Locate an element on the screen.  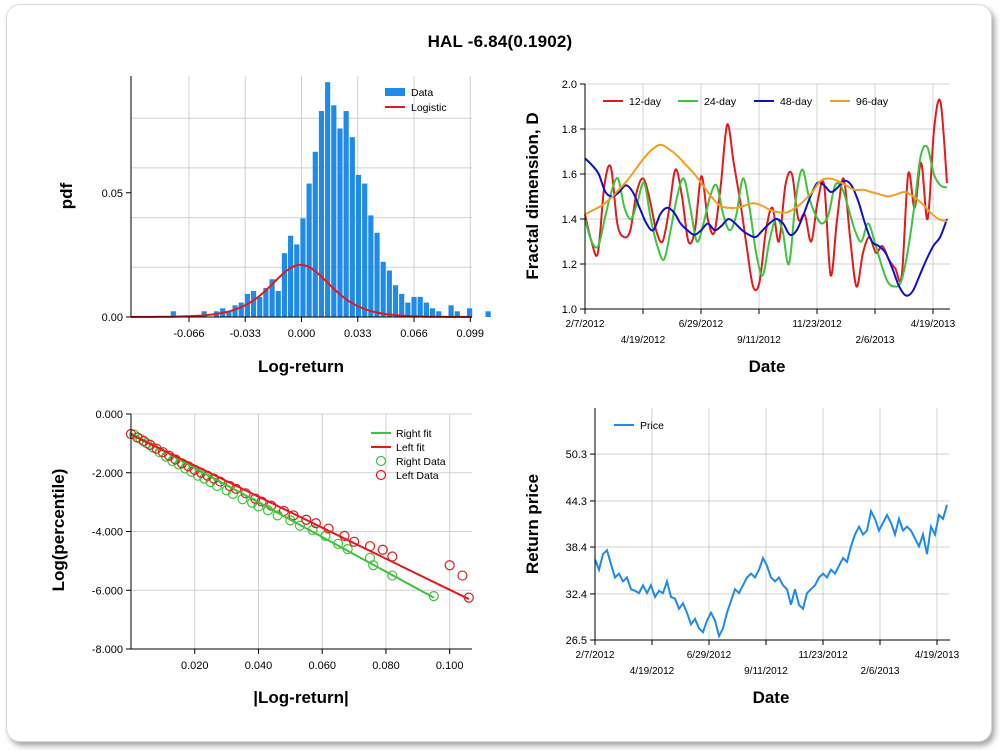
x-tick-label: 0.033 is located at coordinates (358, 334).